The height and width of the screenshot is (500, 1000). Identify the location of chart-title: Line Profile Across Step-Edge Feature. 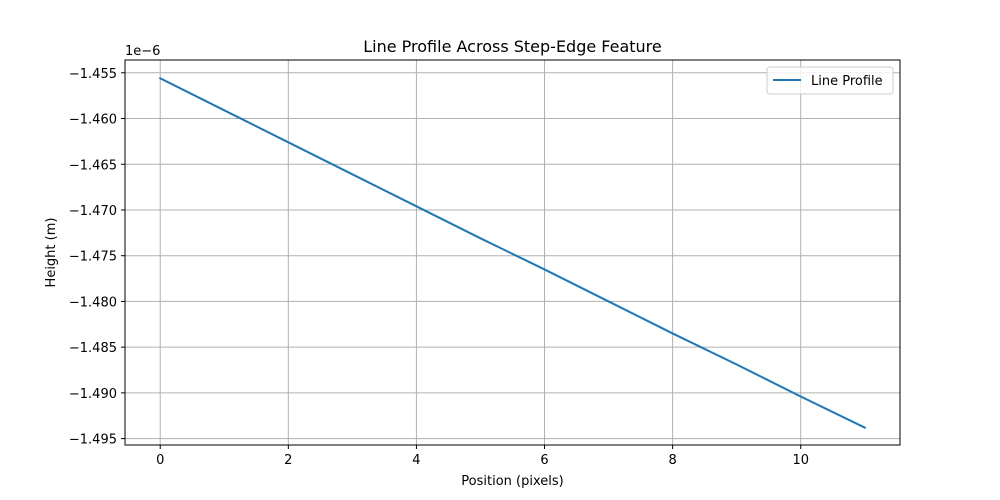
(512, 46).